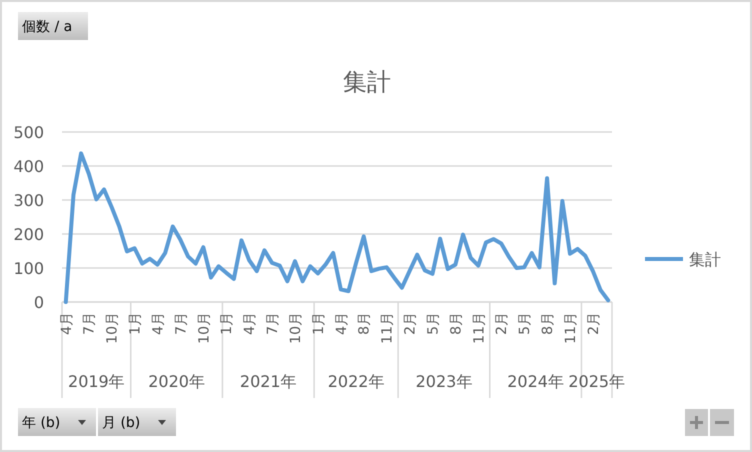 The height and width of the screenshot is (452, 752). Describe the element at coordinates (121, 423) in the screenshot. I see `text: 月 (b)` at that location.